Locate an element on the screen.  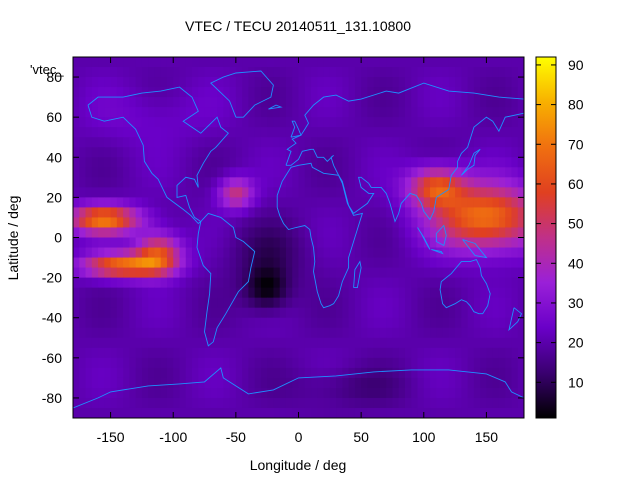
colorbar-tick-label: 50 is located at coordinates (576, 224).